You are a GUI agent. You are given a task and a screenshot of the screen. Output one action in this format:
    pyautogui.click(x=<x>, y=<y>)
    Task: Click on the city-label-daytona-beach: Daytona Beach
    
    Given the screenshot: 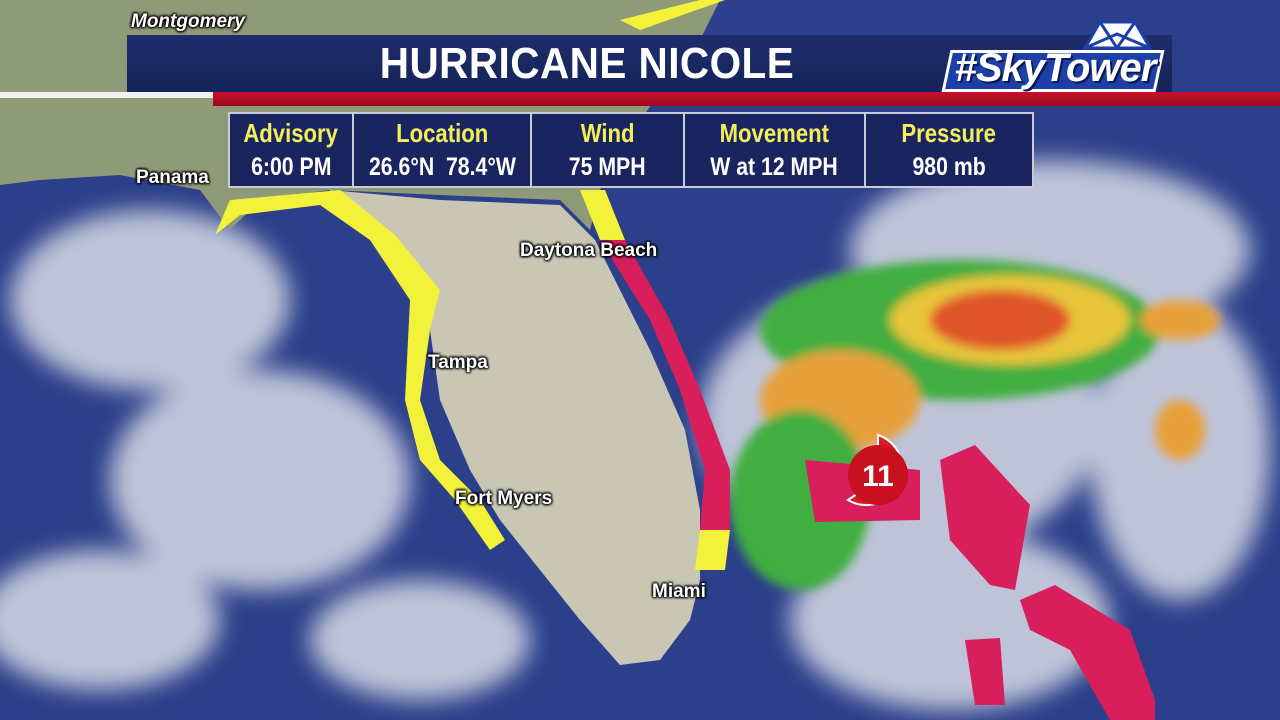 What is the action you would take?
    pyautogui.click(x=589, y=250)
    